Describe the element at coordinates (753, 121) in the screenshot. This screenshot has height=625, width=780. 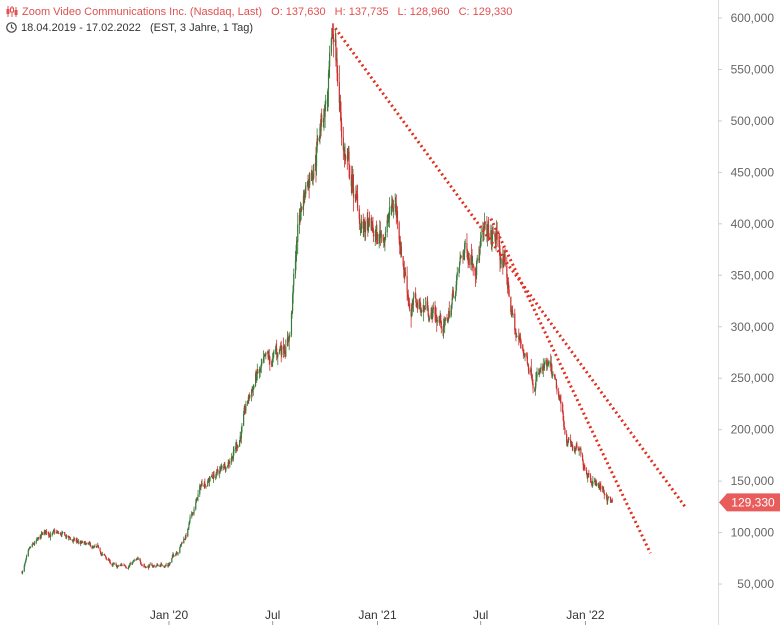
I see `y-tick-label: 500,000` at that location.